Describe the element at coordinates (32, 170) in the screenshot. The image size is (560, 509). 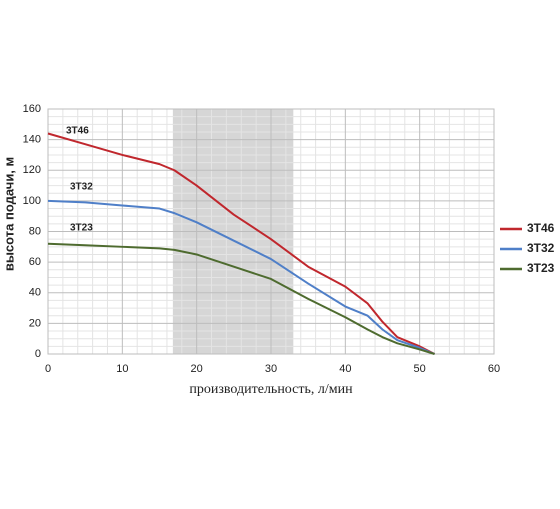
I see `y-tick-label: 120` at that location.